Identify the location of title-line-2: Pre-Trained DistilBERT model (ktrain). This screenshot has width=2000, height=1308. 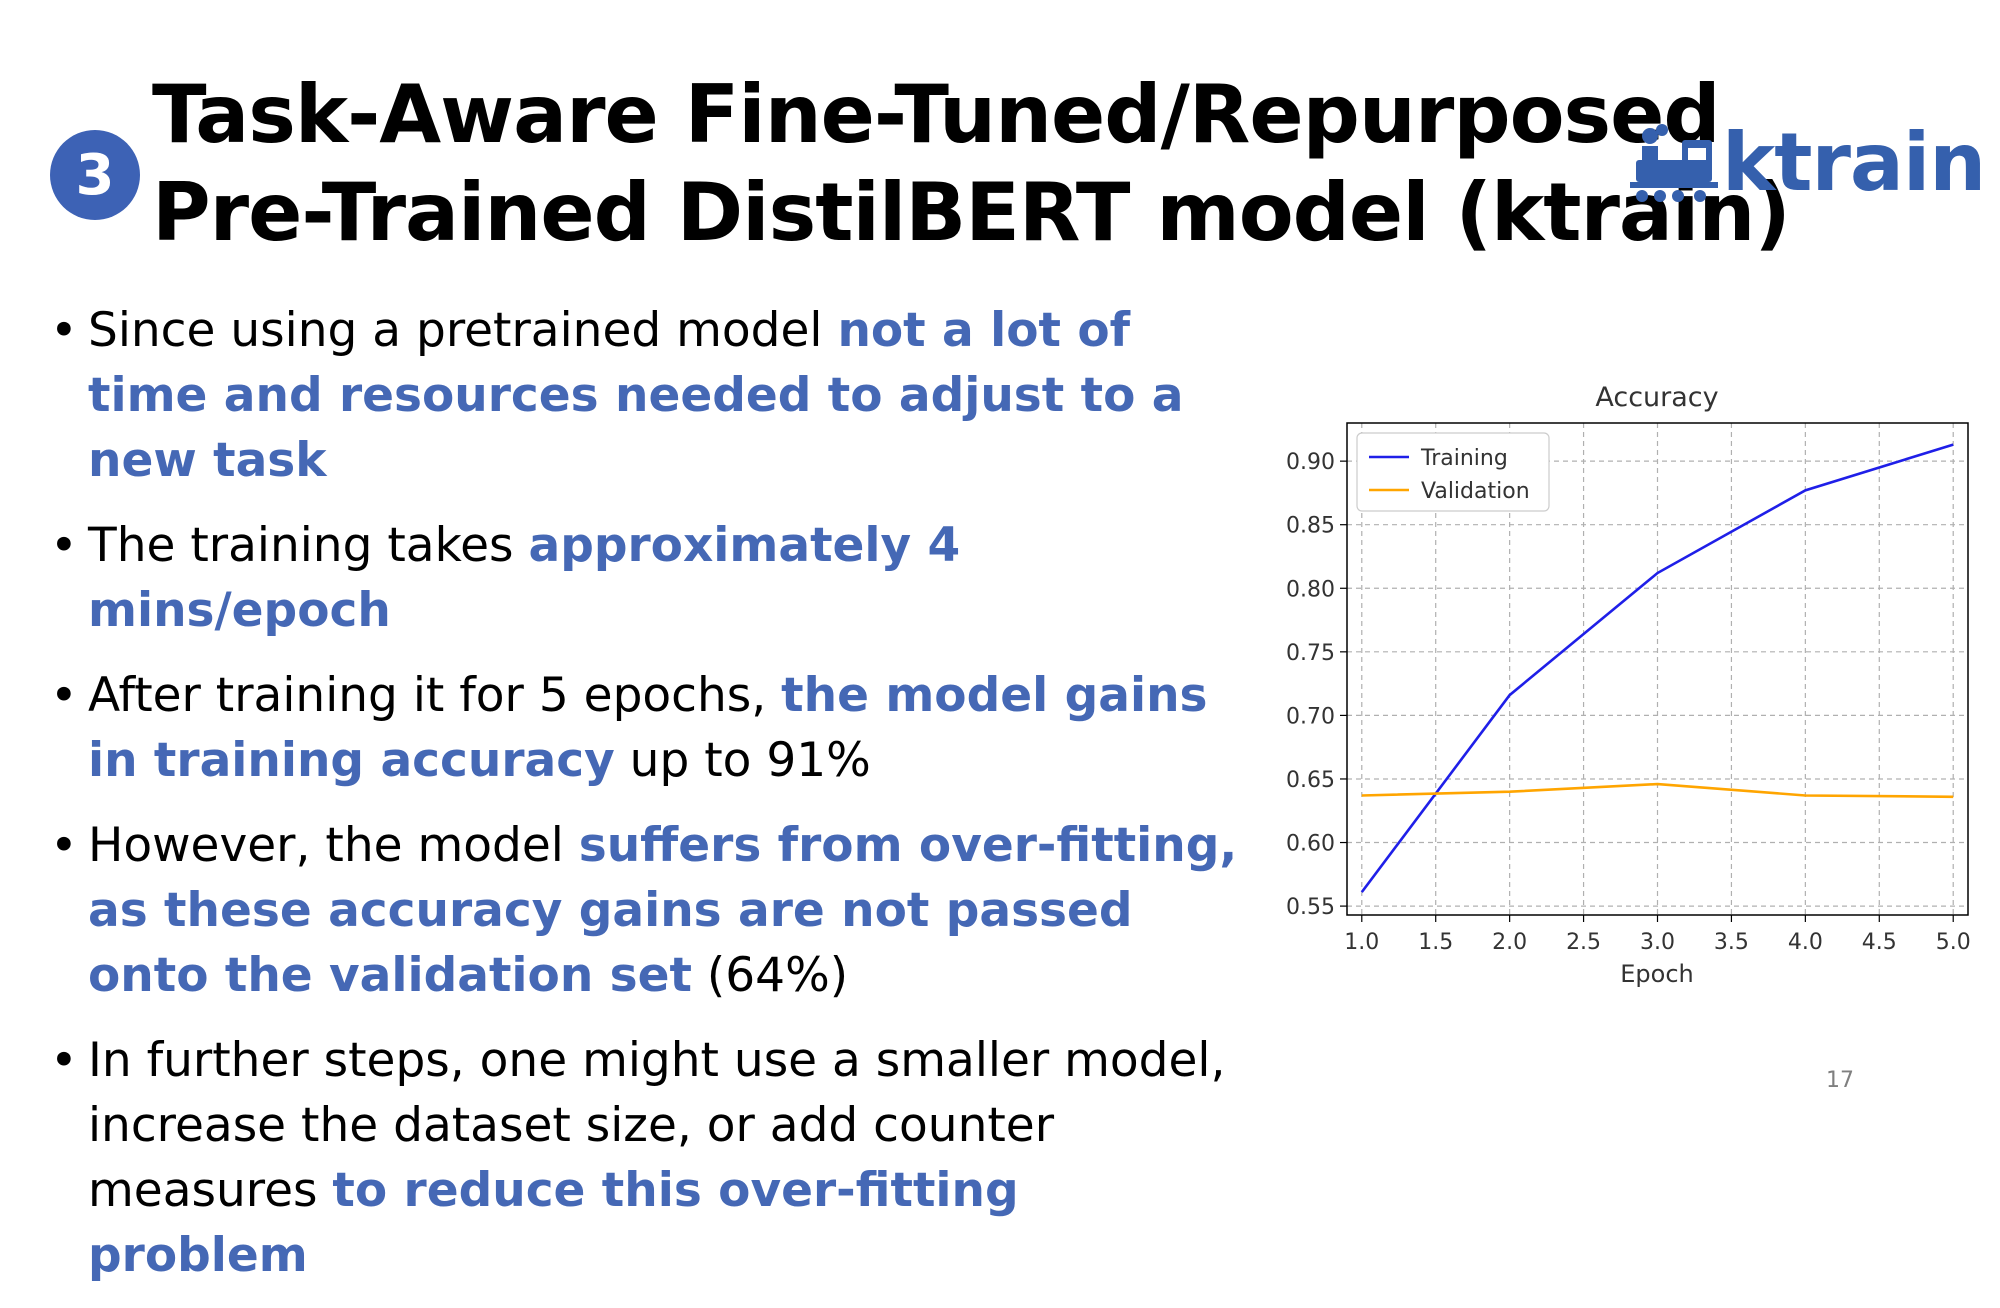
(971, 212).